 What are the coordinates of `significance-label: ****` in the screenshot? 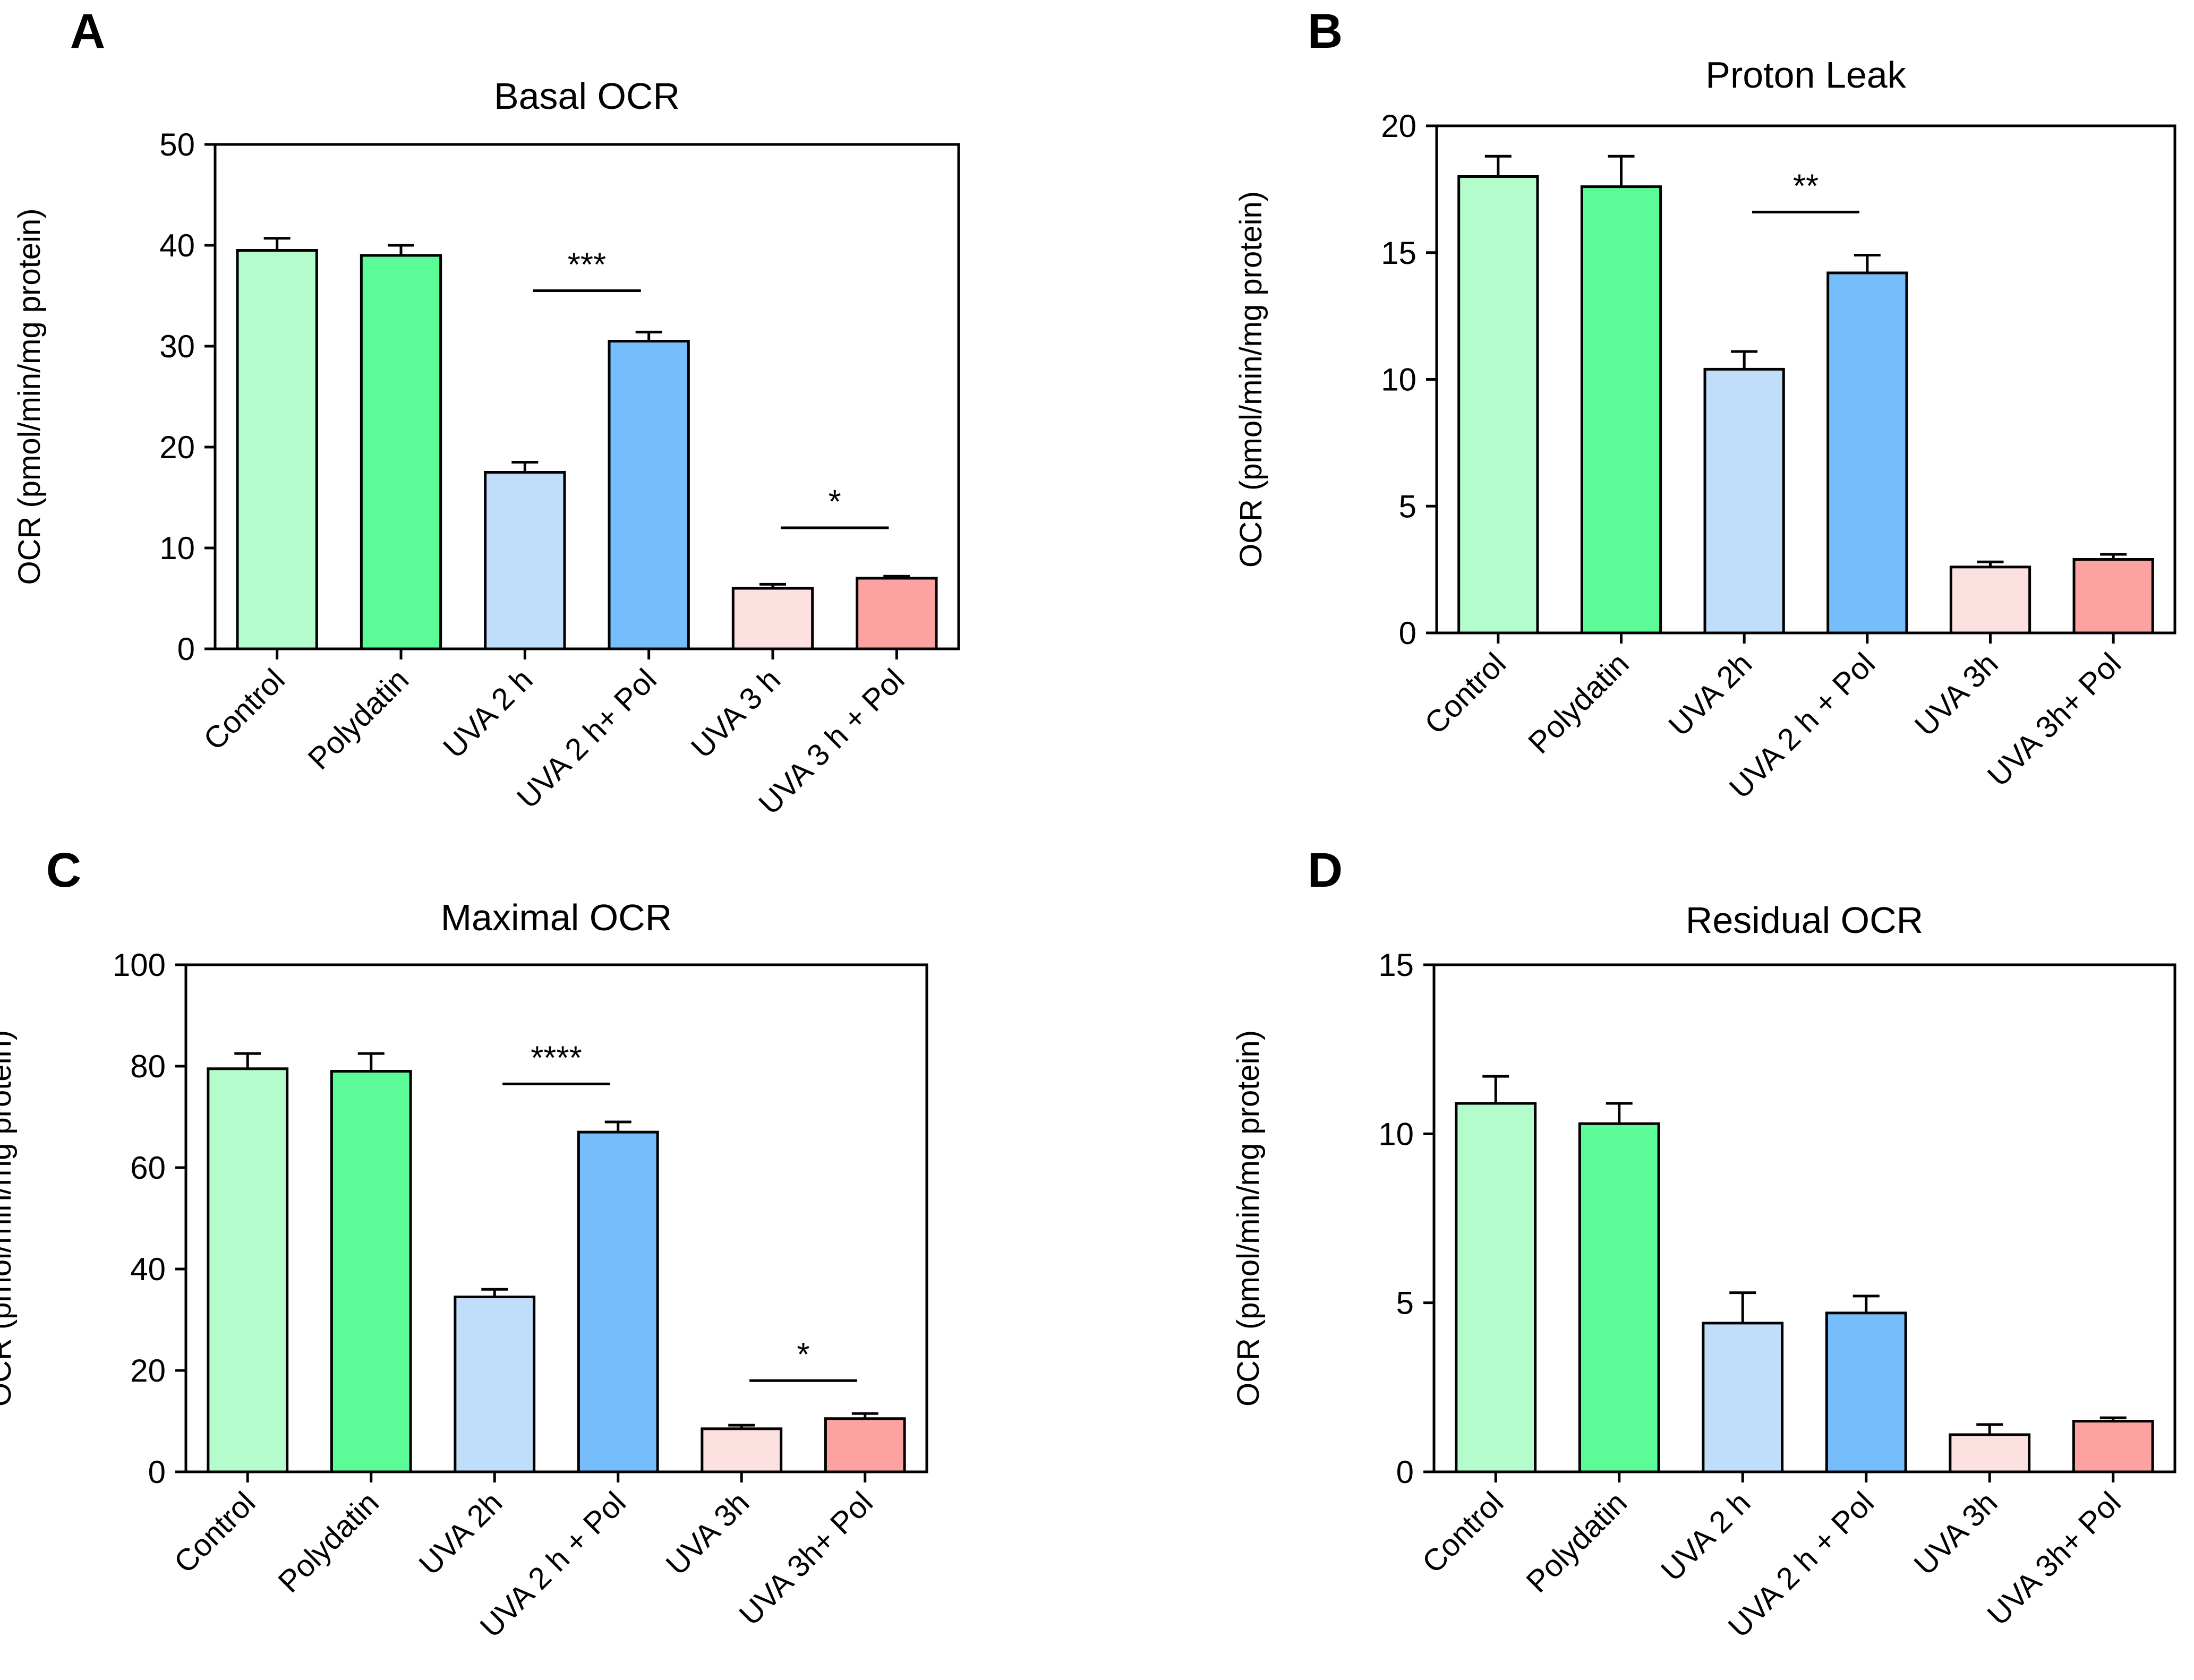 It's located at (556, 1058).